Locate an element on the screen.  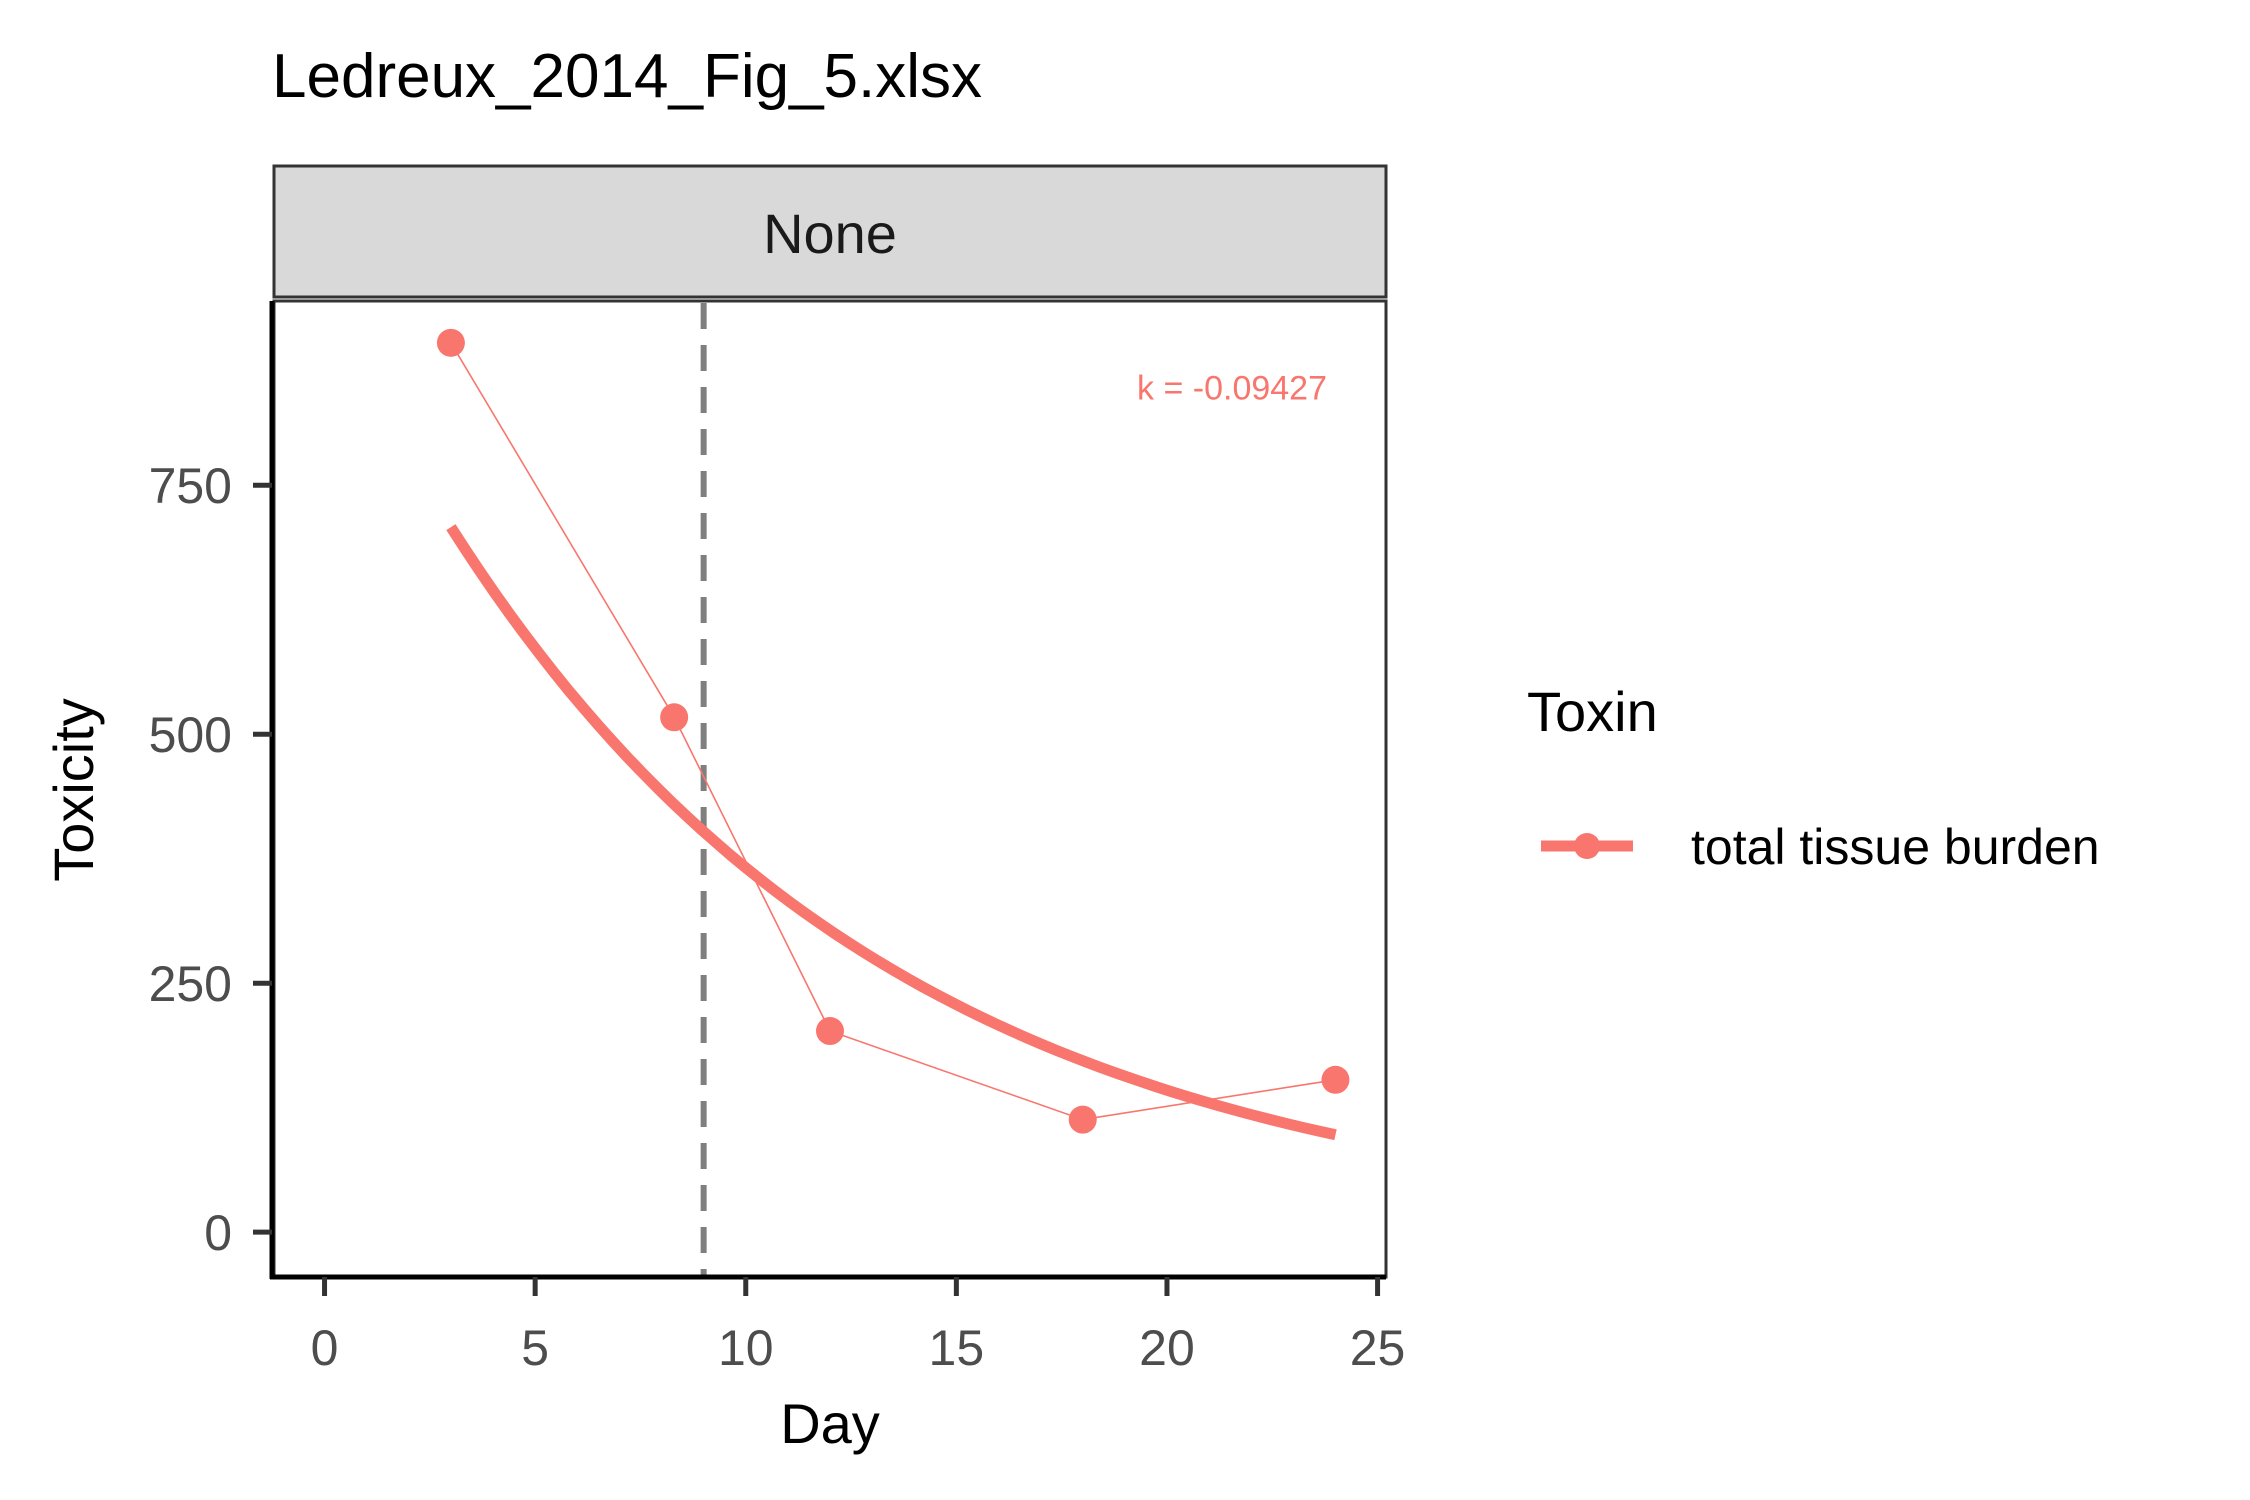
x-tick-label: 5 is located at coordinates (535, 1348).